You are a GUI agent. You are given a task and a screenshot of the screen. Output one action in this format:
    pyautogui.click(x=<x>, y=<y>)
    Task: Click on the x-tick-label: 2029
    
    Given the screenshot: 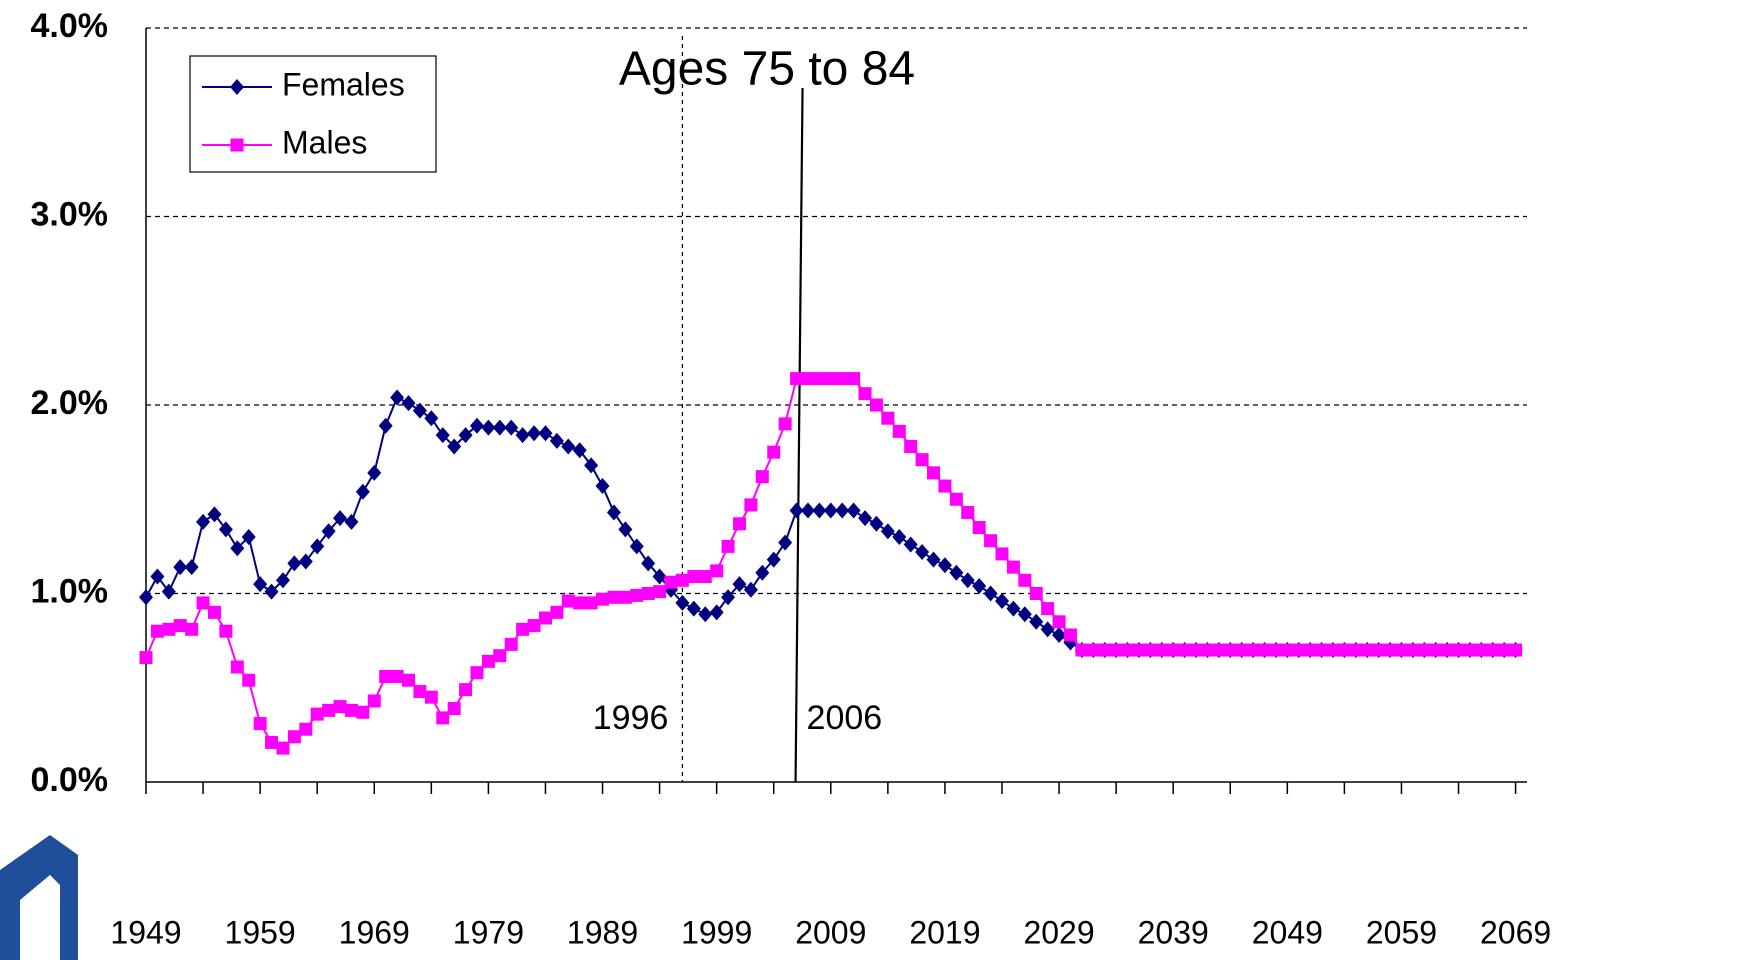 What is the action you would take?
    pyautogui.click(x=1058, y=932)
    